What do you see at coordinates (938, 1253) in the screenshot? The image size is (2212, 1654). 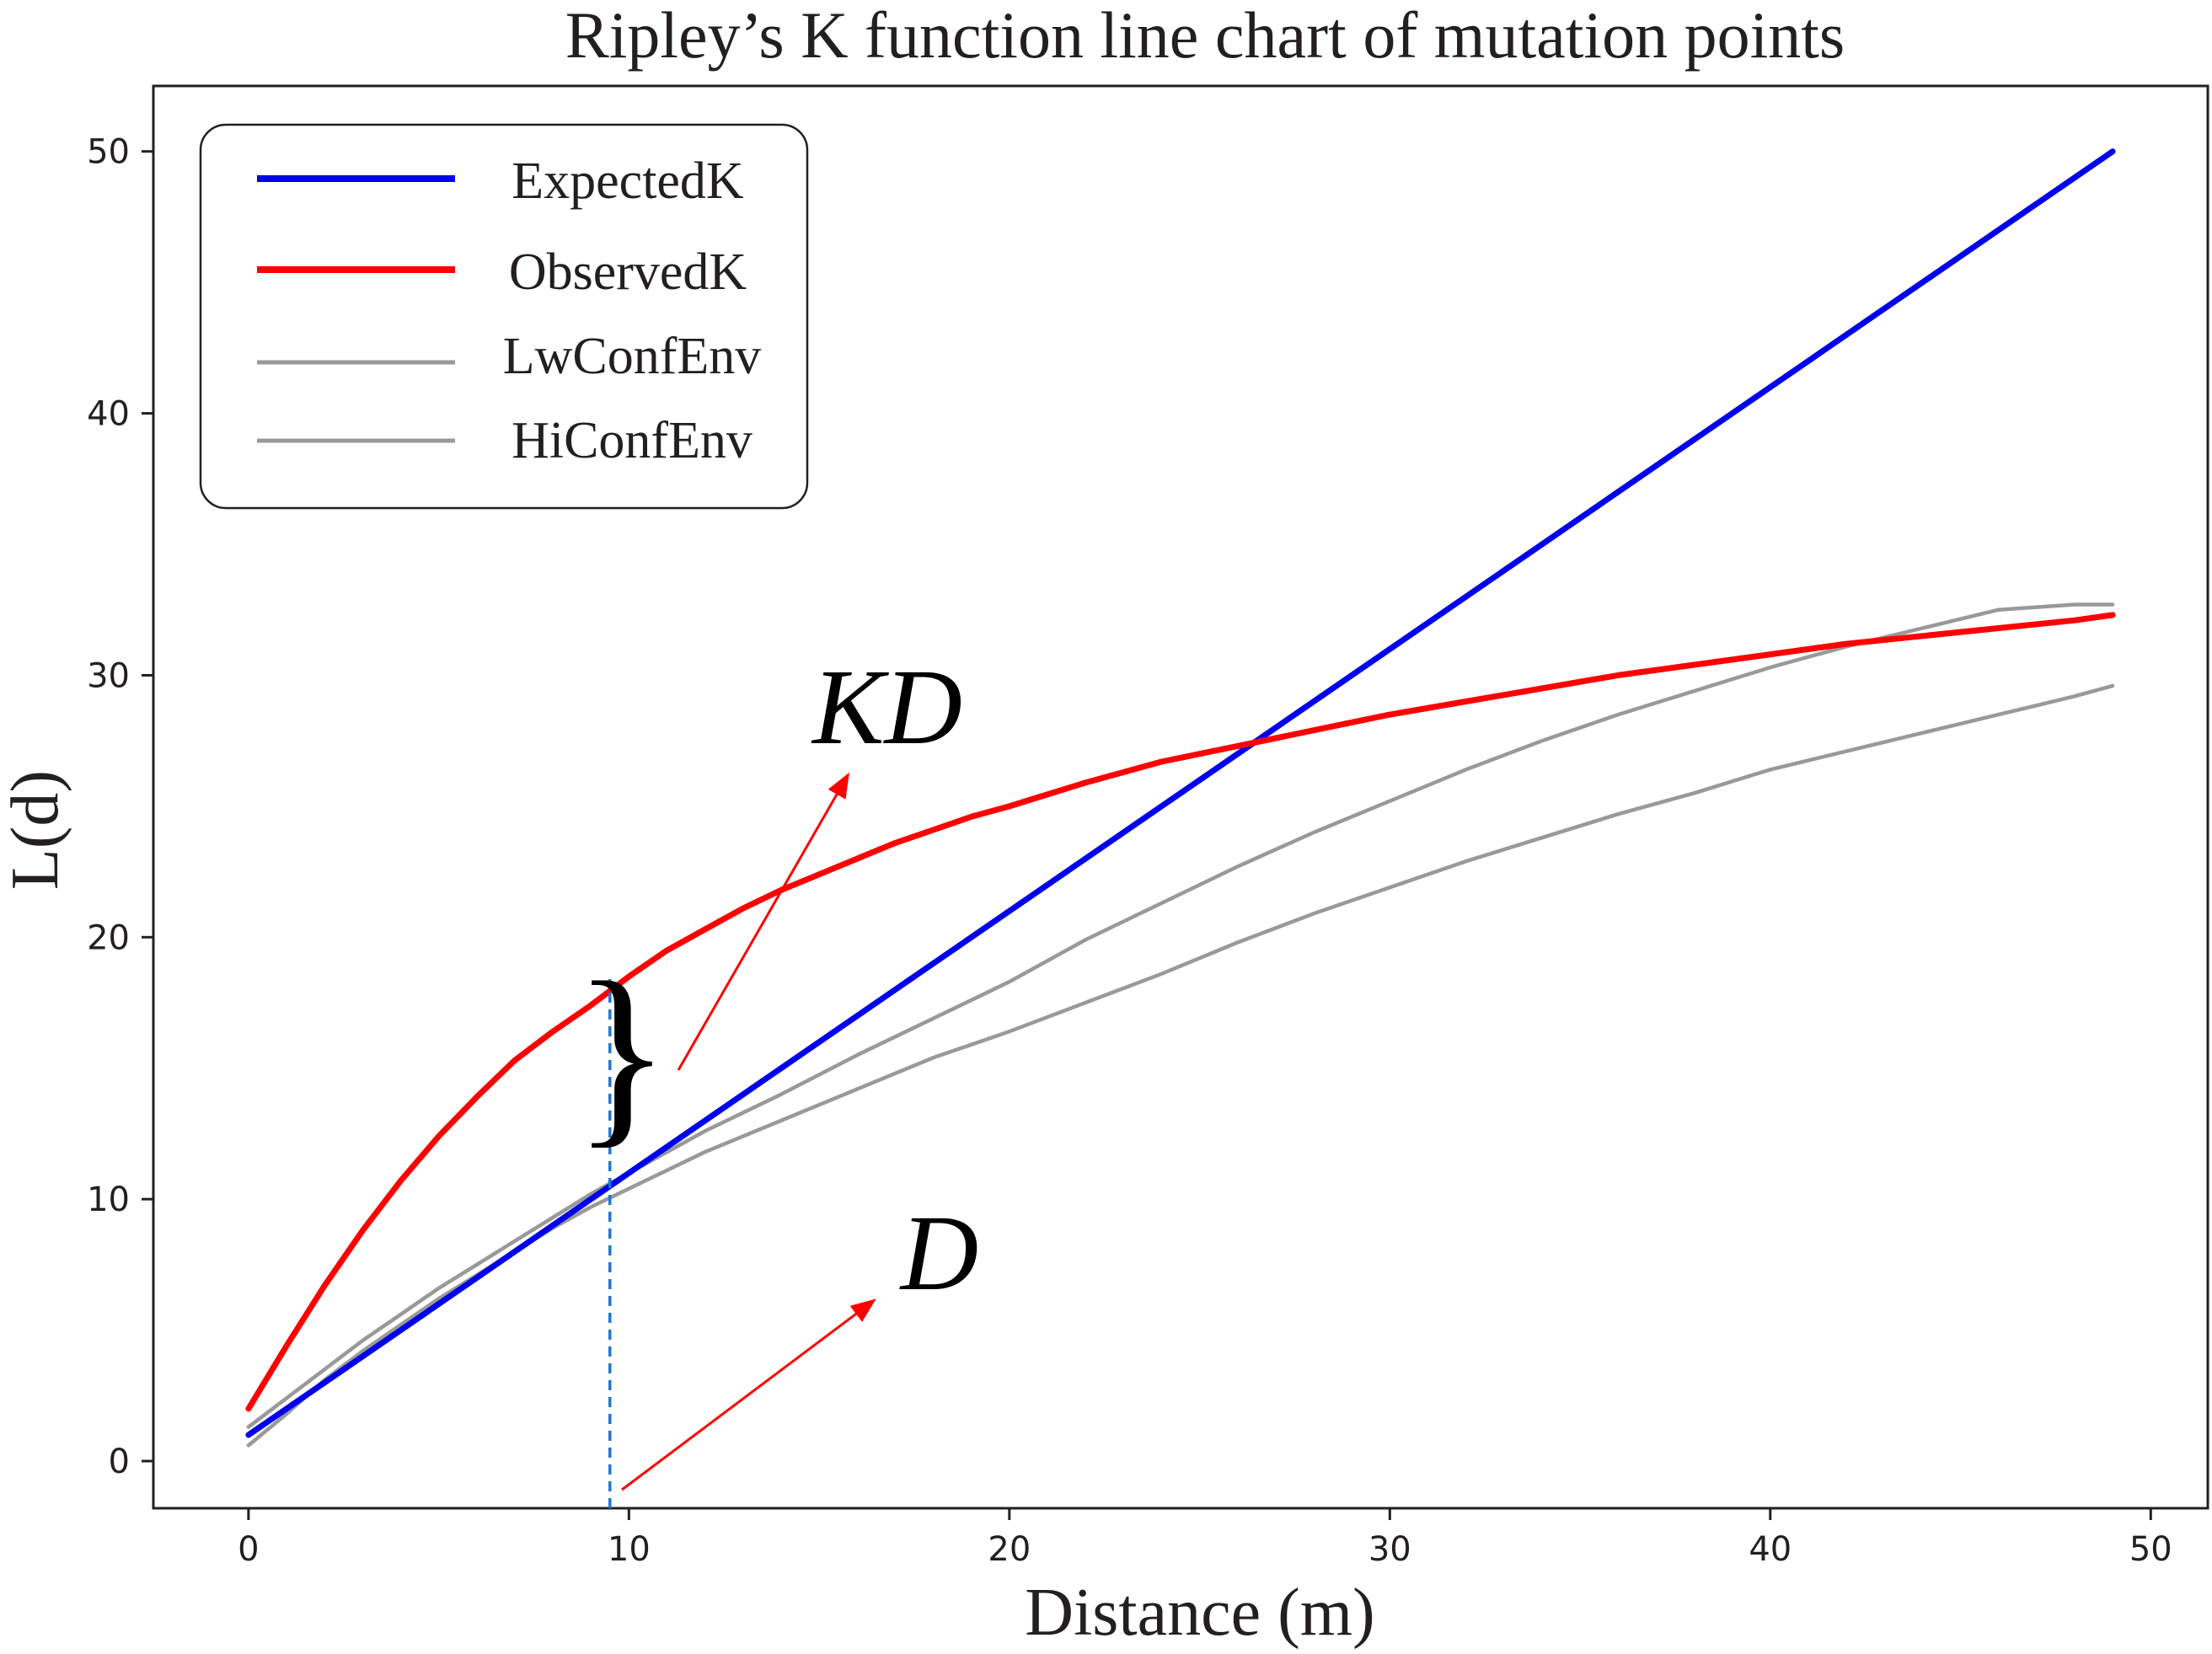 I see `d-label: D` at bounding box center [938, 1253].